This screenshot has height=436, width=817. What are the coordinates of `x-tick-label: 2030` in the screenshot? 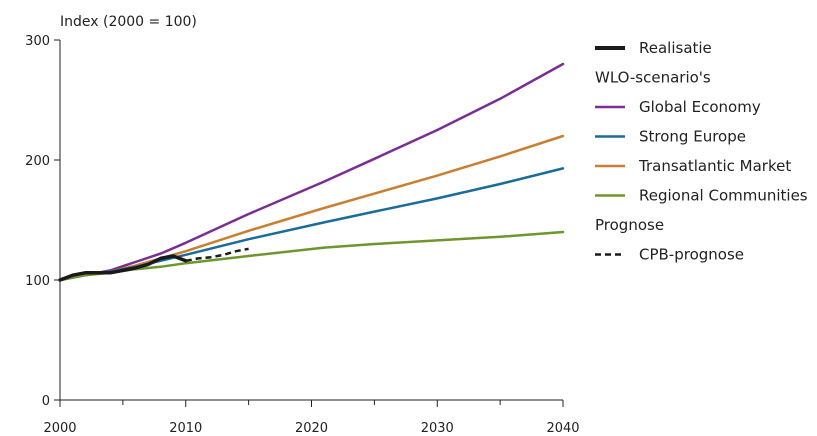 It's located at (437, 428).